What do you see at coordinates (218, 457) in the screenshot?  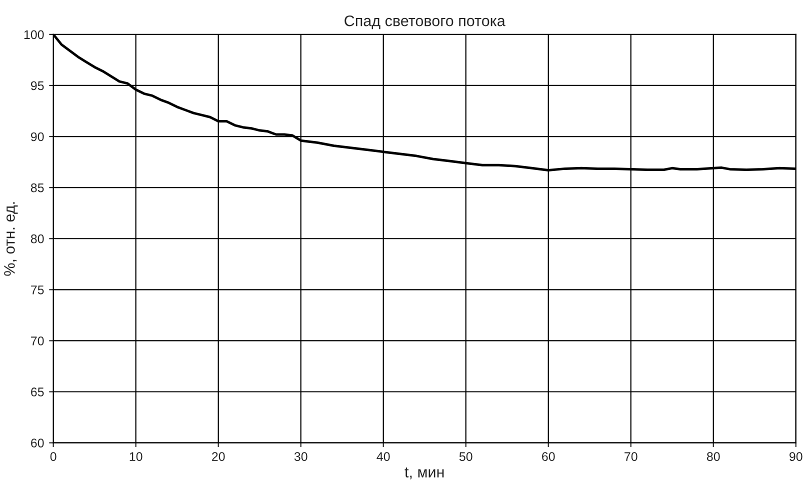 I see `x-tick-label: 20` at bounding box center [218, 457].